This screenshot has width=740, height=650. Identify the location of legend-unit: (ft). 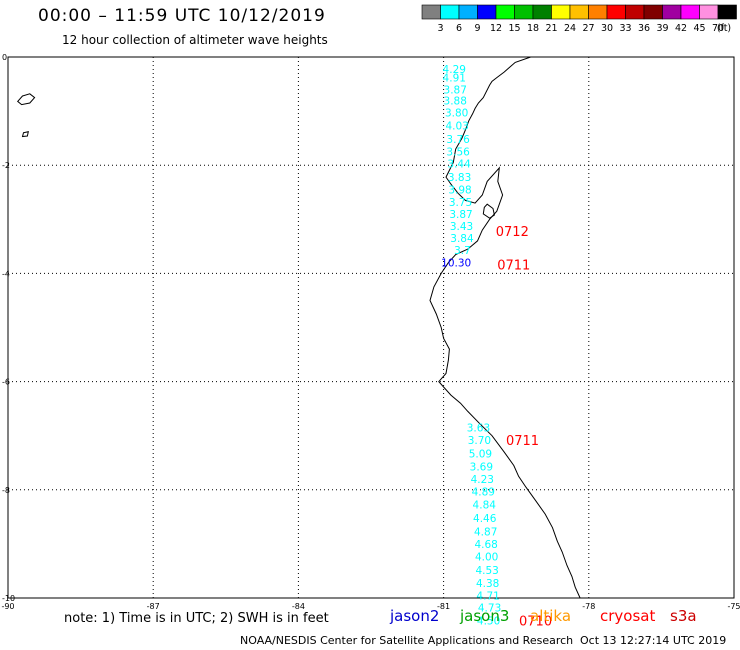
(724, 28).